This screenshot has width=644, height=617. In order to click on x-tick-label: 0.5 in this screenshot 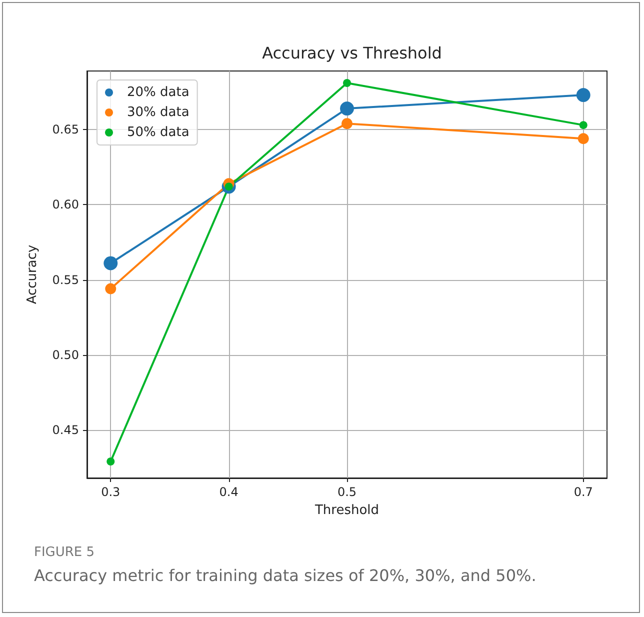, I will do `click(347, 492)`.